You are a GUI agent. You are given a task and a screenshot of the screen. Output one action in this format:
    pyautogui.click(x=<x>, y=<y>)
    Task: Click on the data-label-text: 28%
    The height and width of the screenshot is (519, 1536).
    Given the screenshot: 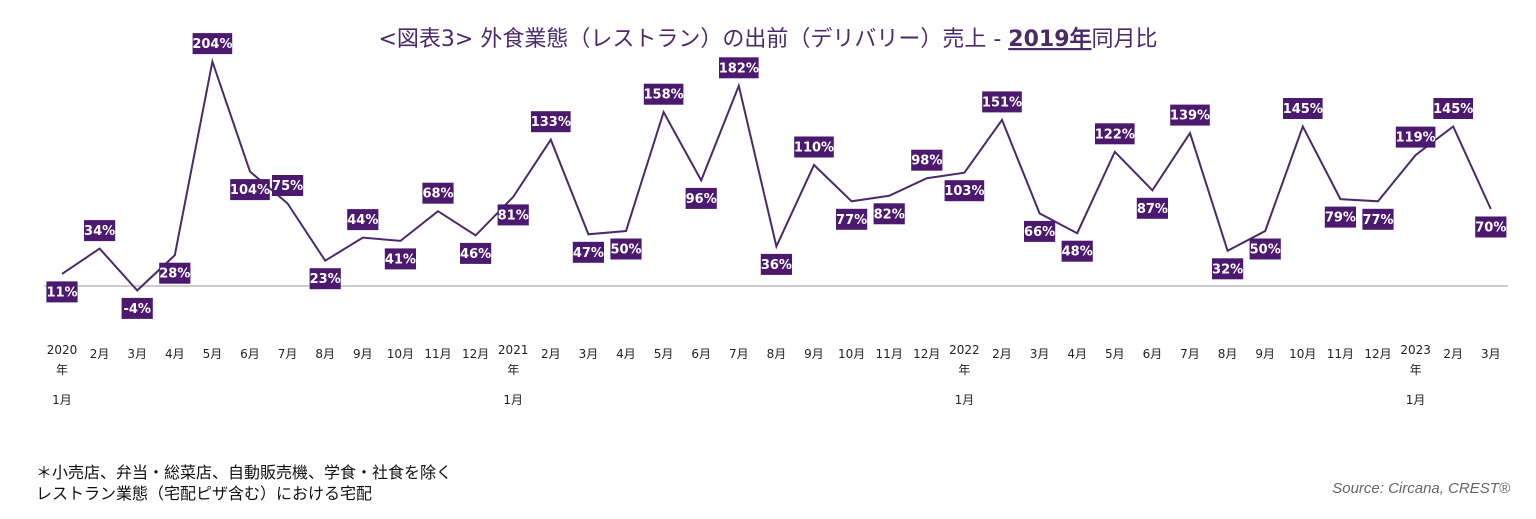 What is the action you would take?
    pyautogui.click(x=174, y=274)
    